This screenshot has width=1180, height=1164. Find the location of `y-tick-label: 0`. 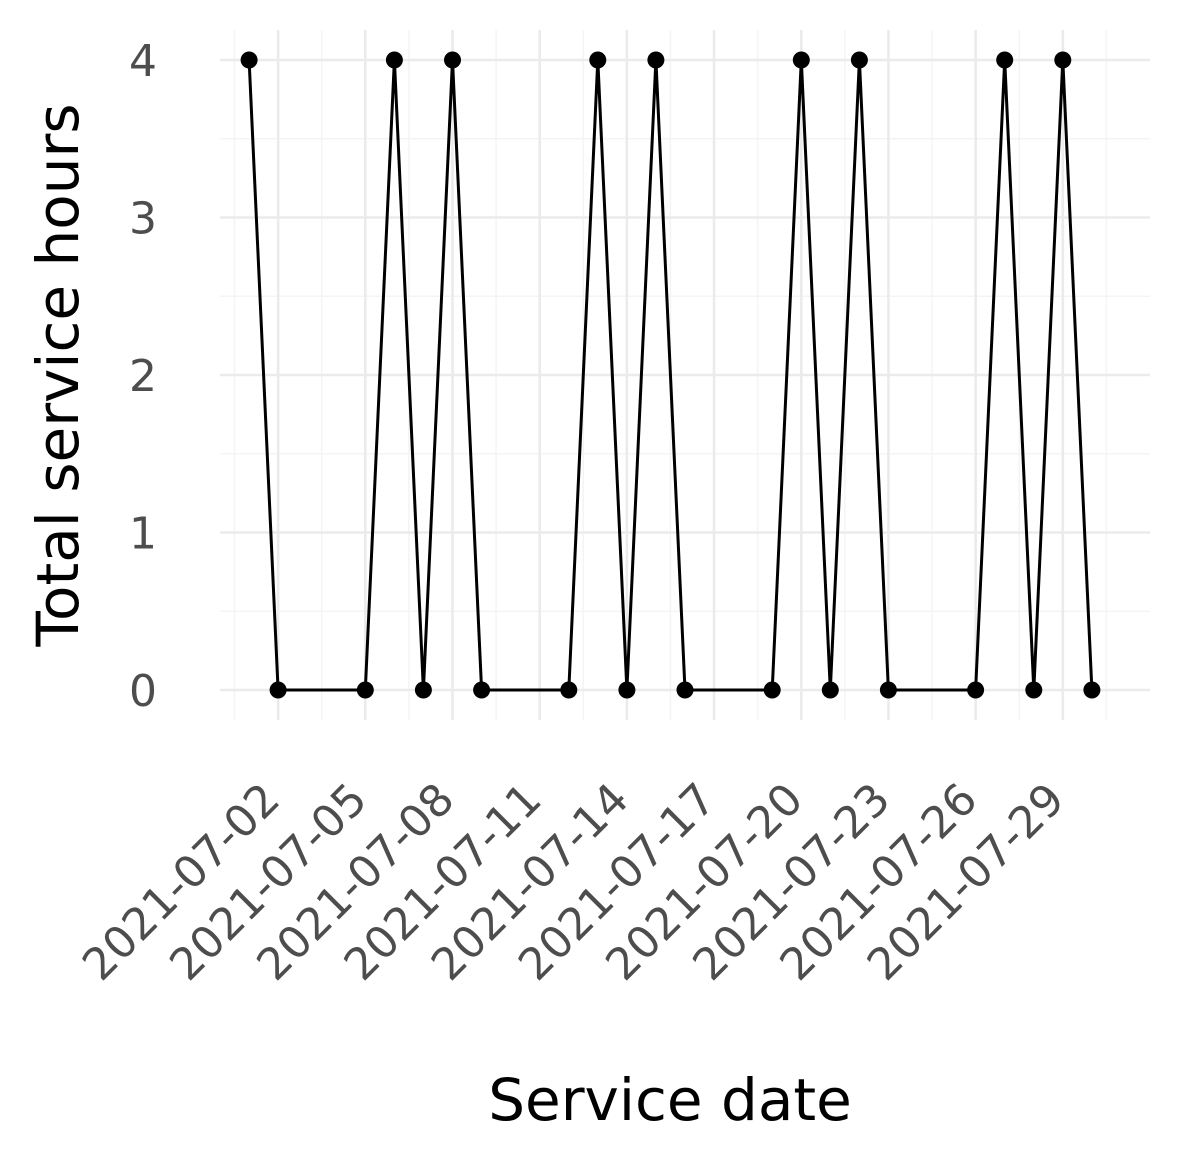

y-tick-label: 0 is located at coordinates (143, 691).